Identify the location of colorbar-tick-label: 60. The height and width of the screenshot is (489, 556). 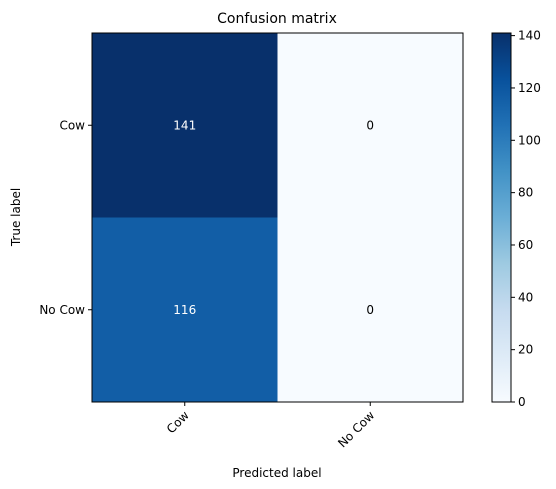
(525, 245).